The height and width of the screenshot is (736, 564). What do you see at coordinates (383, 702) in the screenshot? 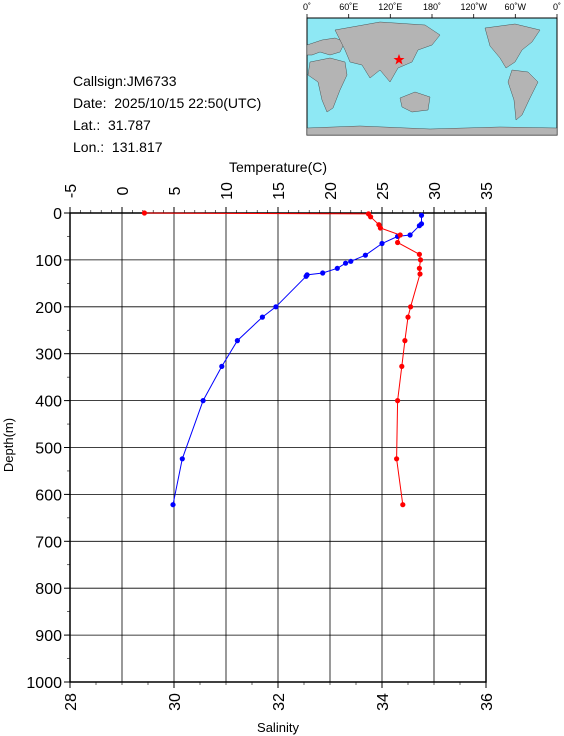
I see `salinity-tick-label: 34` at bounding box center [383, 702].